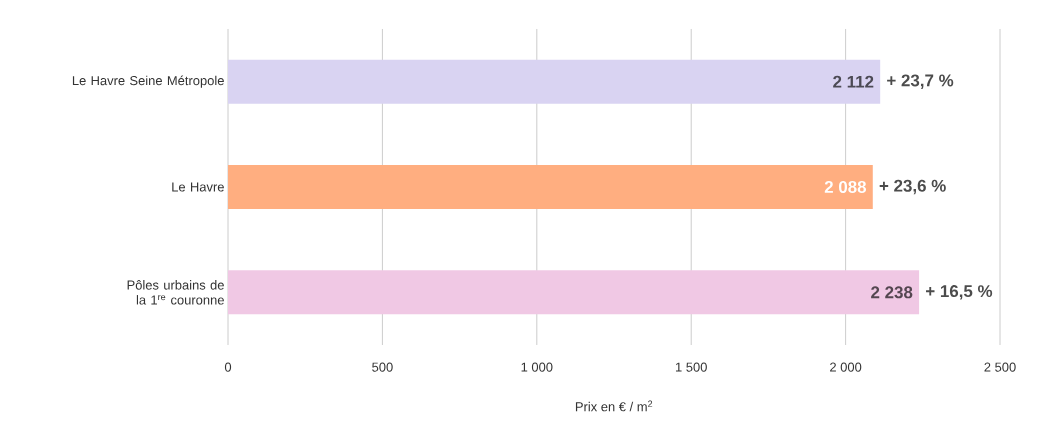 This screenshot has height=436, width=1059. What do you see at coordinates (1000, 367) in the screenshot?
I see `x-tick-label: 2 500` at bounding box center [1000, 367].